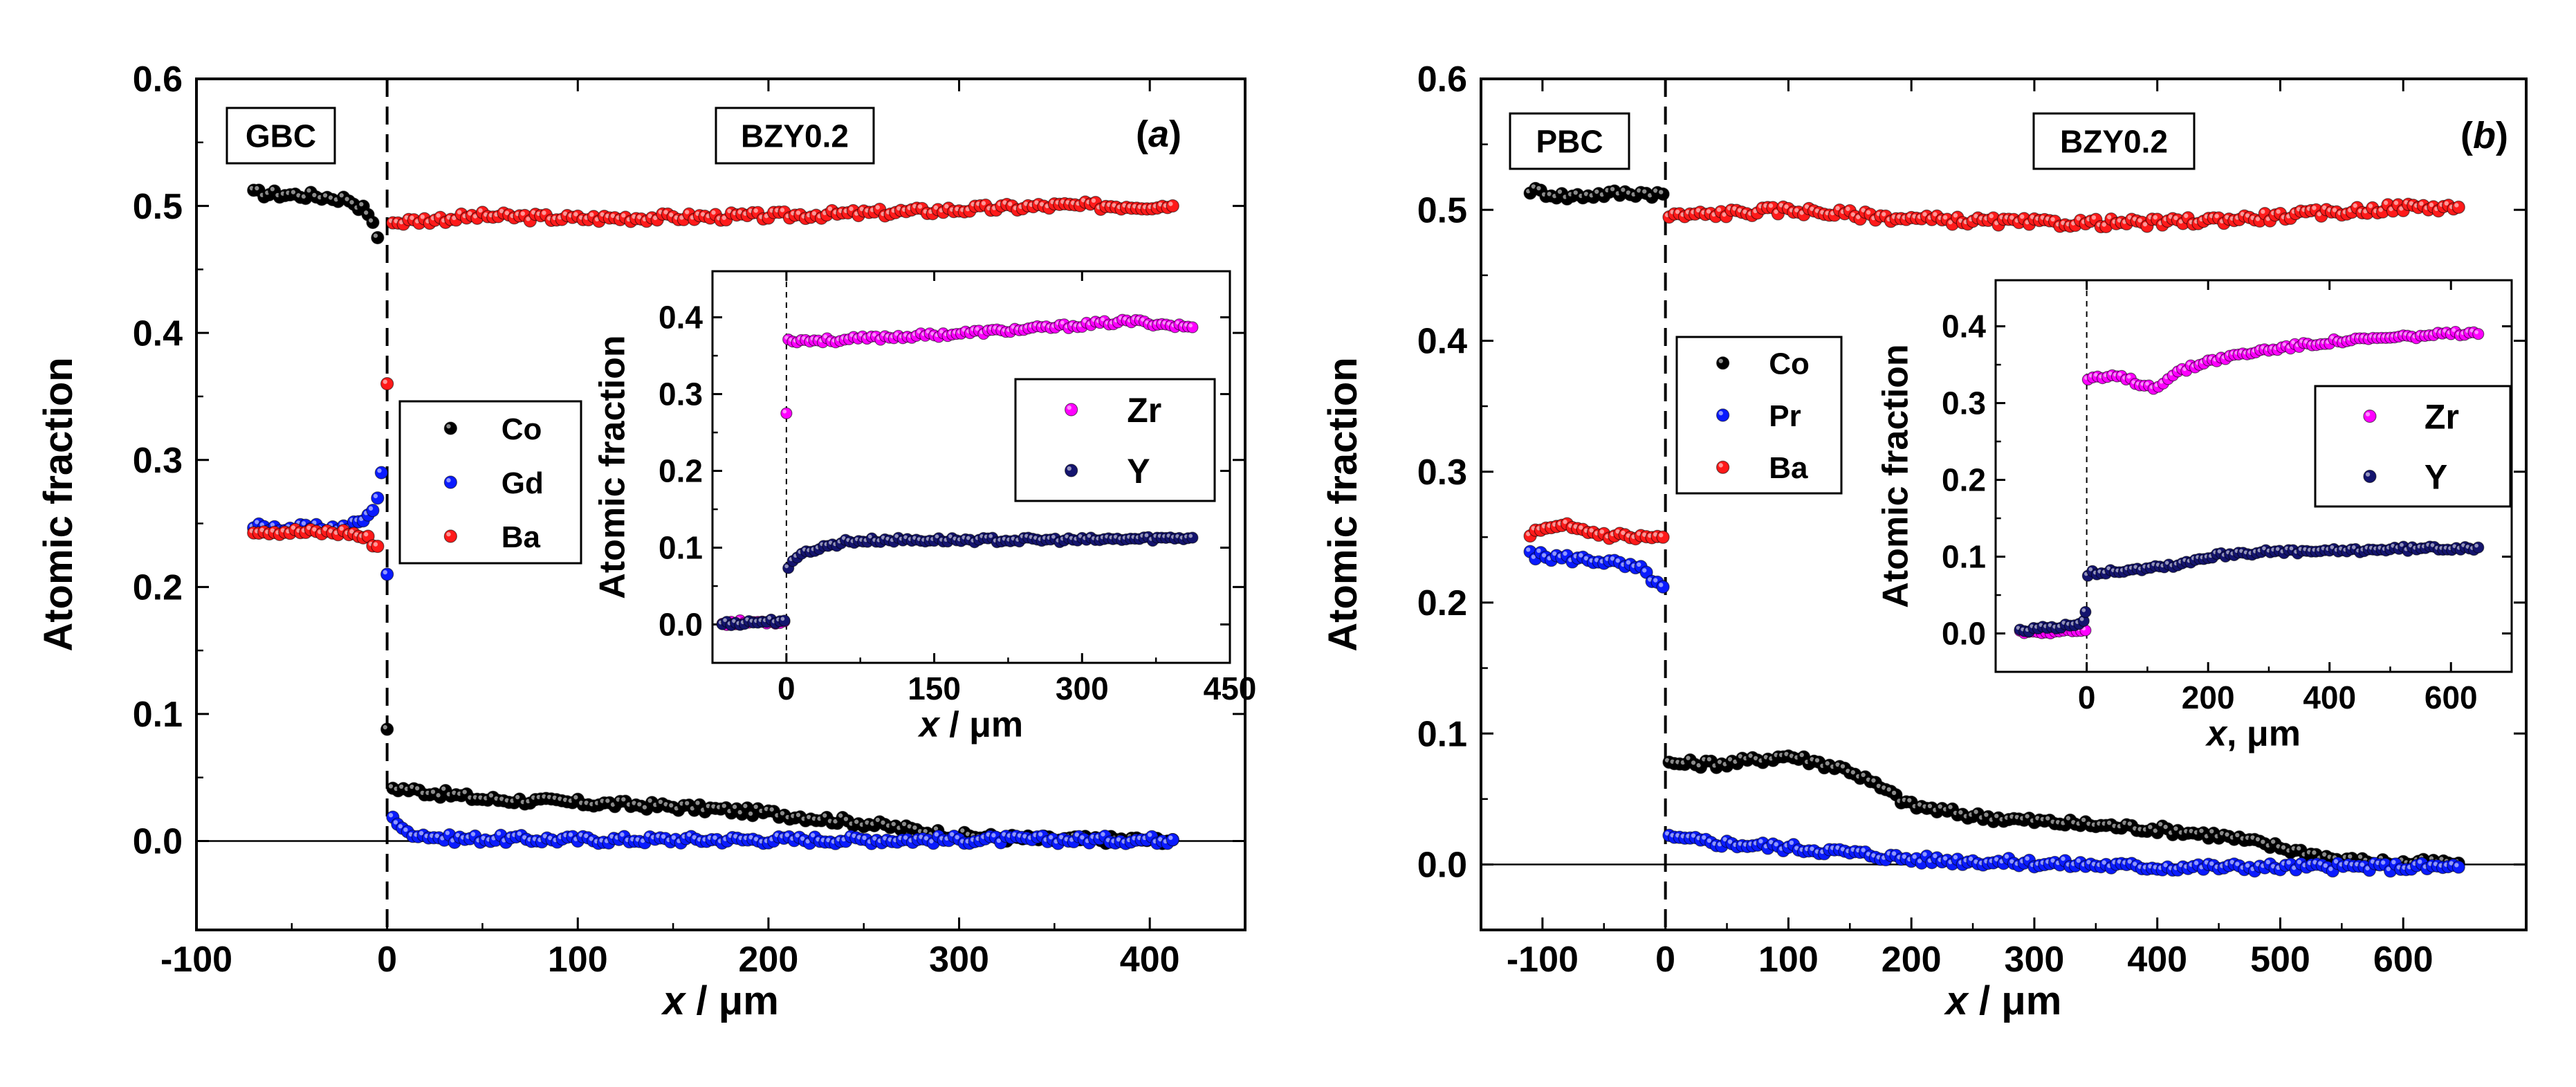 This screenshot has width=2576, height=1087. I want to click on legend-marker-co, so click(1723, 363).